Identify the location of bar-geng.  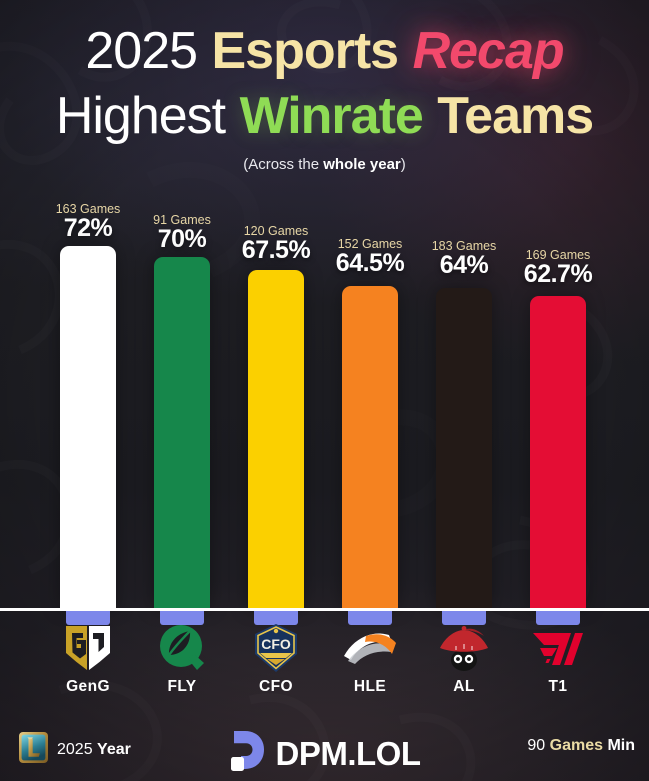
(88, 427).